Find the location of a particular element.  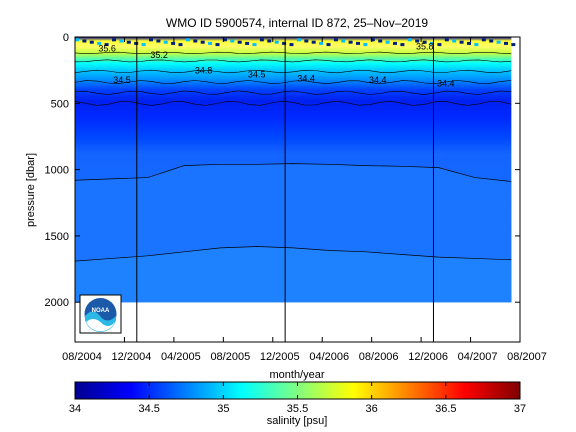

y-tick-label: 500 is located at coordinates (60, 104).